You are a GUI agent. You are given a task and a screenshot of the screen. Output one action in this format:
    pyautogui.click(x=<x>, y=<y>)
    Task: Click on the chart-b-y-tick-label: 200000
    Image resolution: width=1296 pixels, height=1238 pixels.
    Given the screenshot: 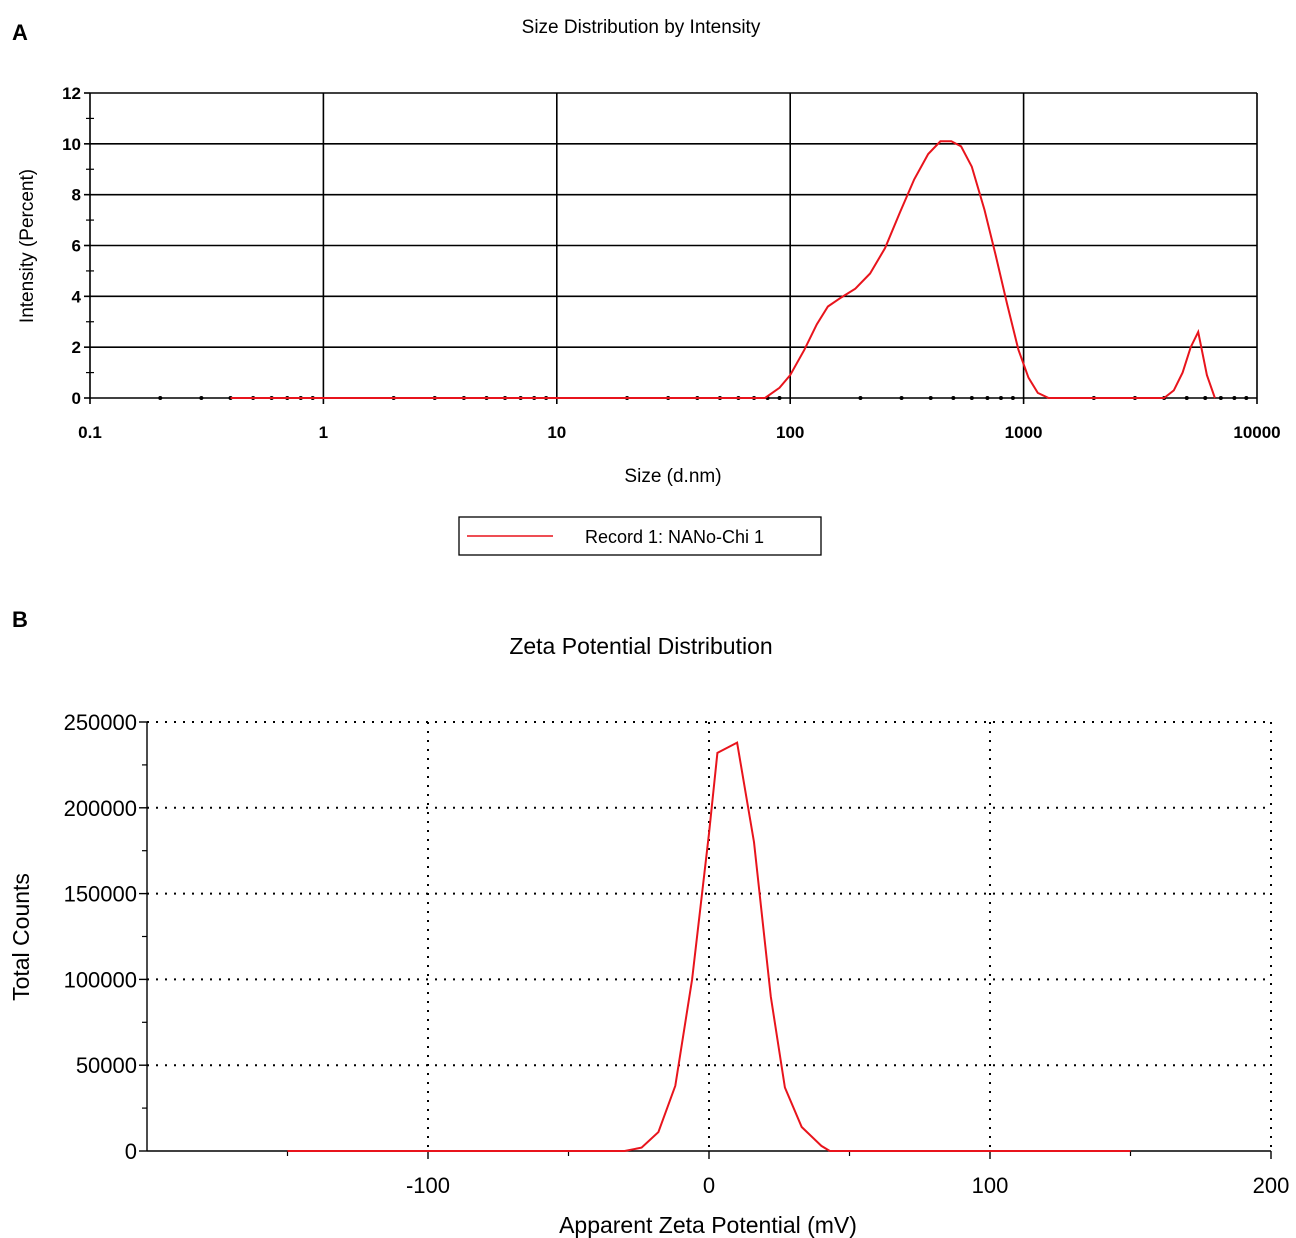 What is the action you would take?
    pyautogui.click(x=100, y=808)
    